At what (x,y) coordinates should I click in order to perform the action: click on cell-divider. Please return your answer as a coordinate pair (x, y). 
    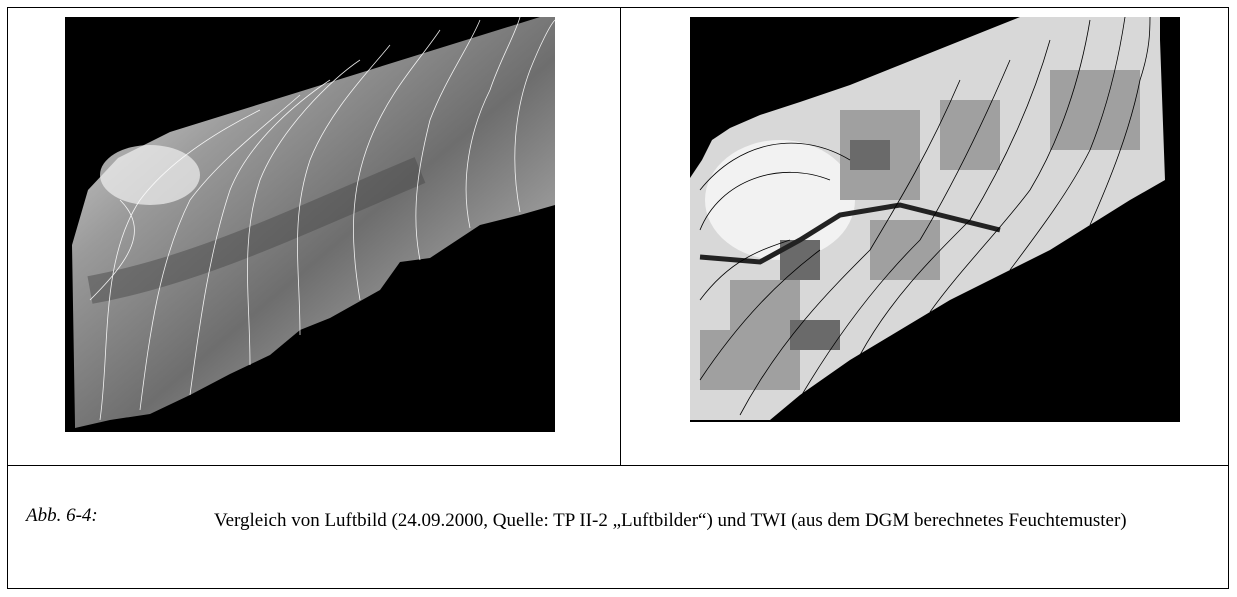
    Looking at the image, I should click on (620, 236).